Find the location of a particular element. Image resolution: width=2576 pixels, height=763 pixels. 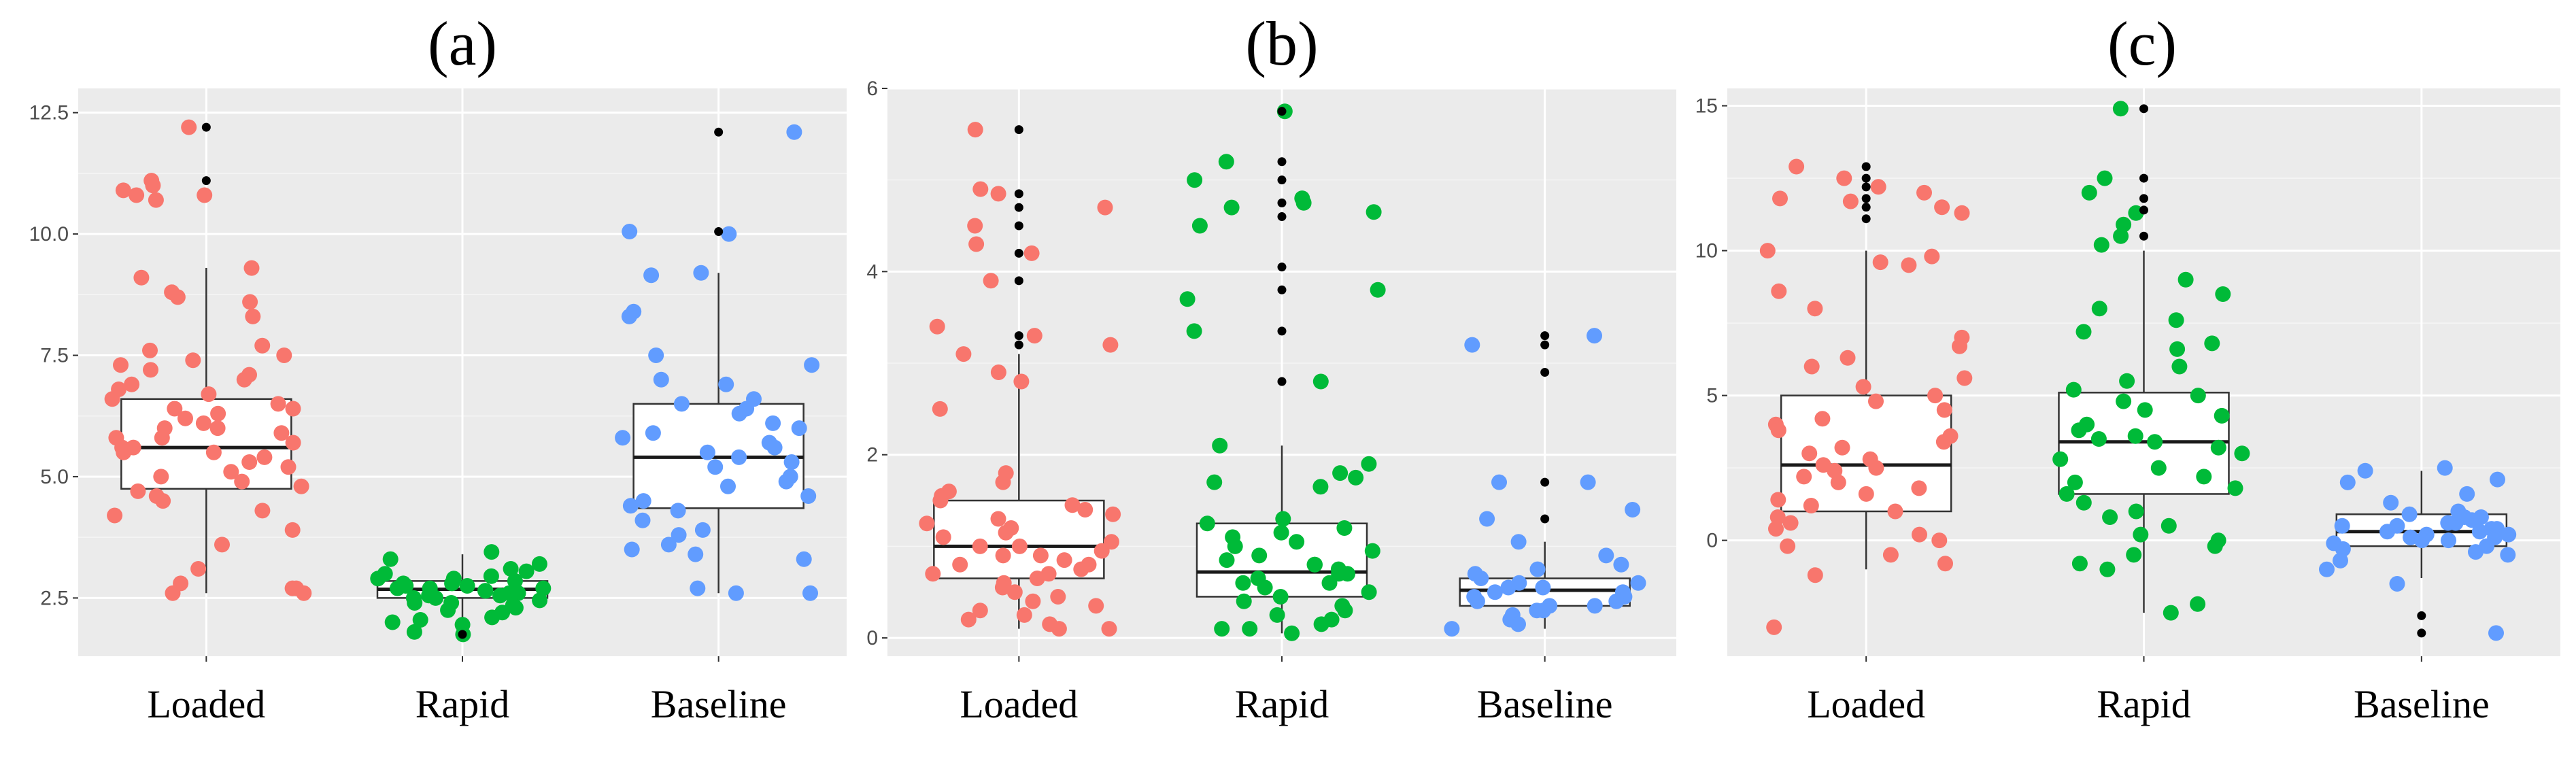

y-tick-label: 10.0 is located at coordinates (49, 234).